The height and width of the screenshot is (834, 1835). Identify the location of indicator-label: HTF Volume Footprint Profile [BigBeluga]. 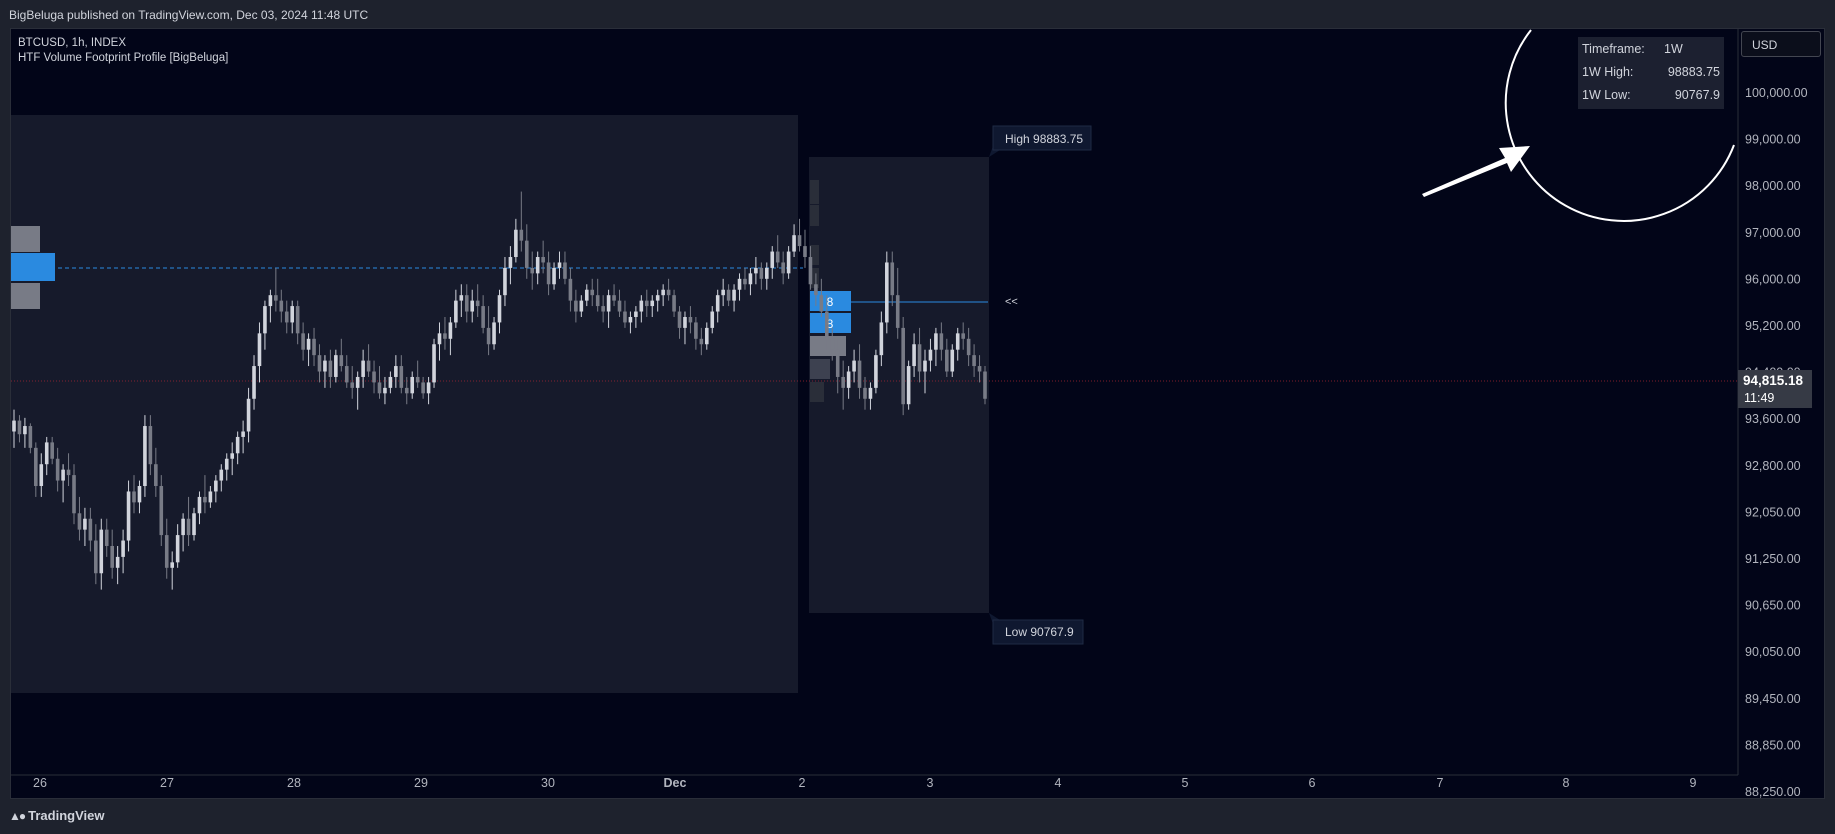
(123, 58).